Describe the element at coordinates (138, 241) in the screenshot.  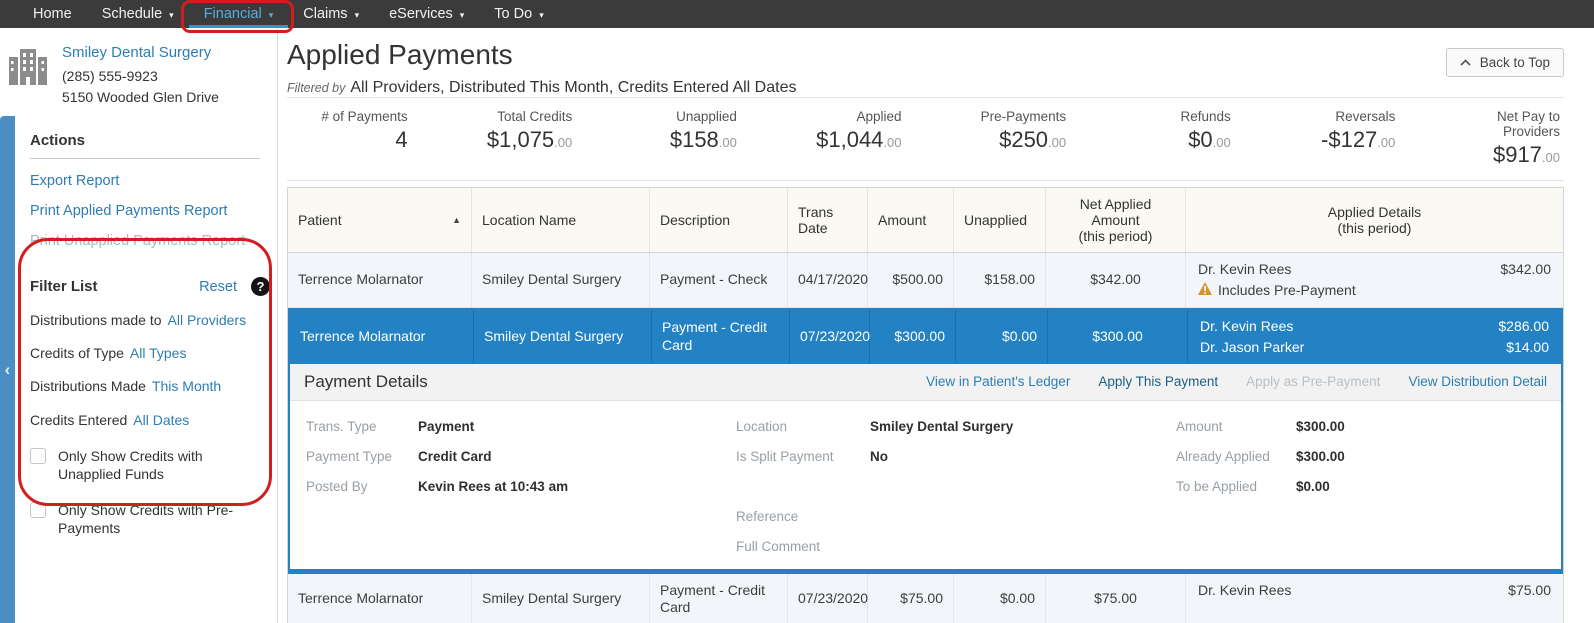
I see `print-unapplied-payments-link: Print Unapplied Payments Report` at that location.